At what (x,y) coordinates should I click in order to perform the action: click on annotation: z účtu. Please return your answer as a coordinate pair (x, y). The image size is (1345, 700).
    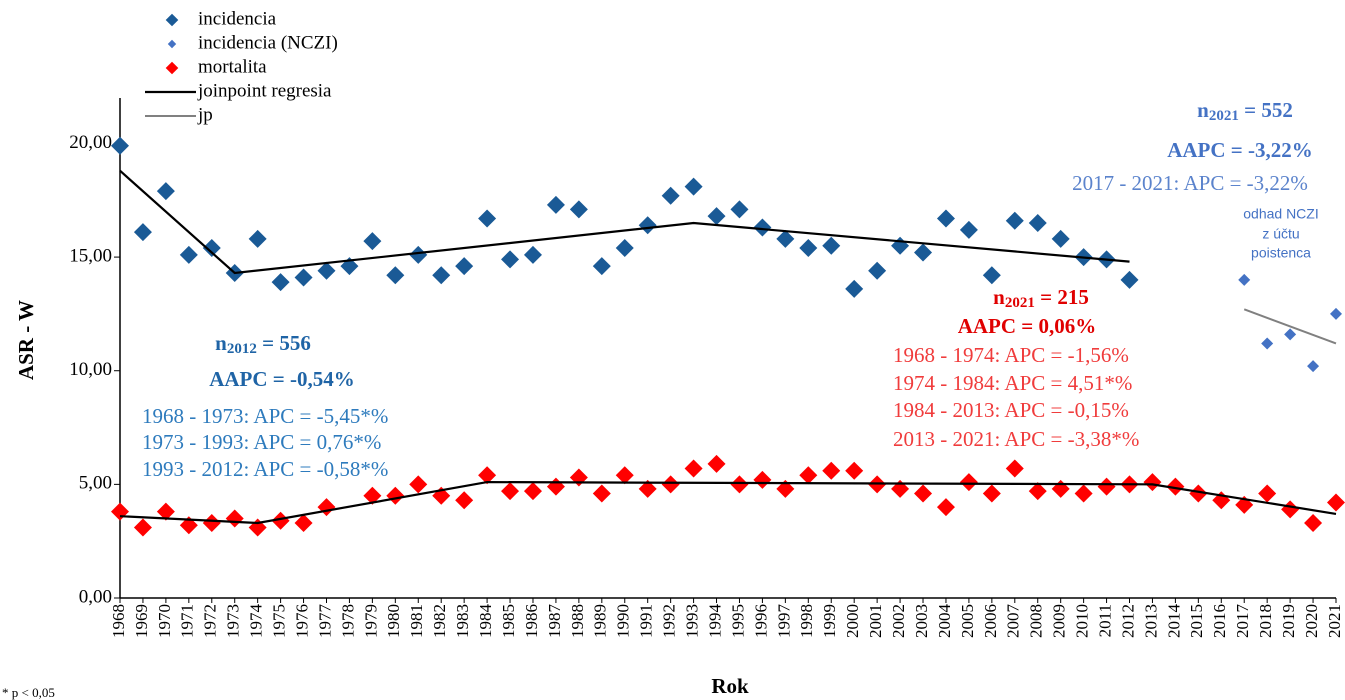
    Looking at the image, I should click on (1280, 234).